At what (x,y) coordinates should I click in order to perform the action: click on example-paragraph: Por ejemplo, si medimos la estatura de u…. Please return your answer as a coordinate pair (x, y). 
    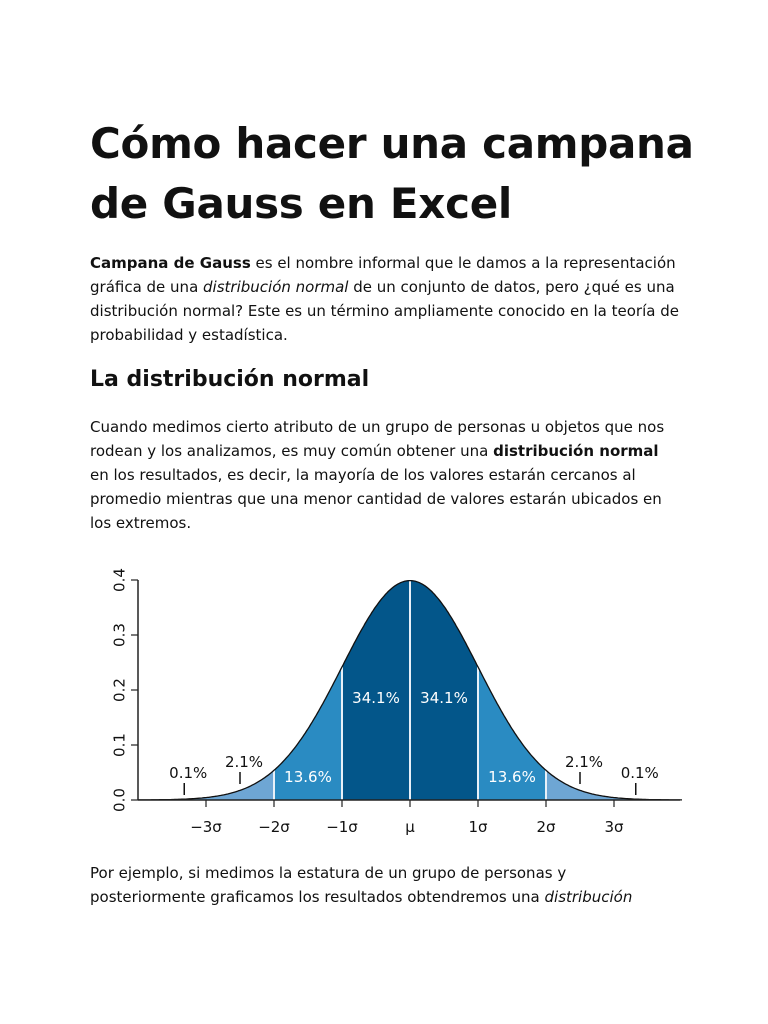
    Looking at the image, I should click on (385, 885).